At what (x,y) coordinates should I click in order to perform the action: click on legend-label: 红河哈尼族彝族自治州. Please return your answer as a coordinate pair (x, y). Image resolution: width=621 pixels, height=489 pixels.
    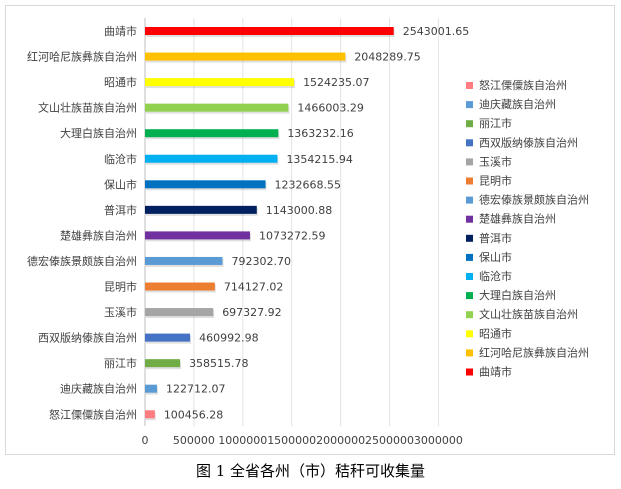
    Looking at the image, I should click on (534, 352).